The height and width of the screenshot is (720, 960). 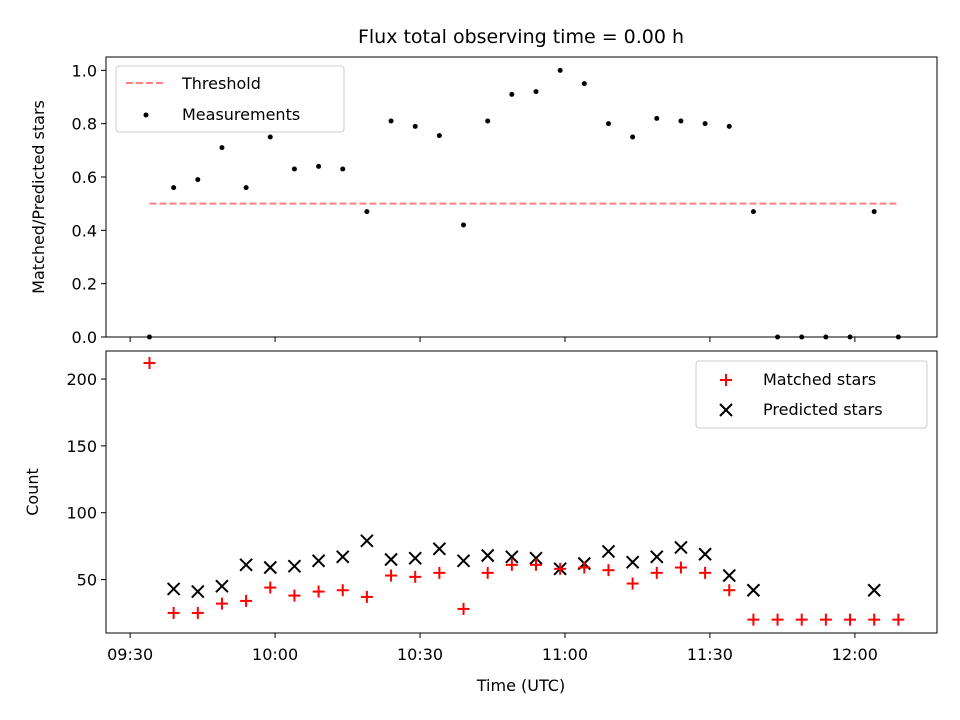 I want to click on ratio-x-ticks, so click(x=492, y=339).